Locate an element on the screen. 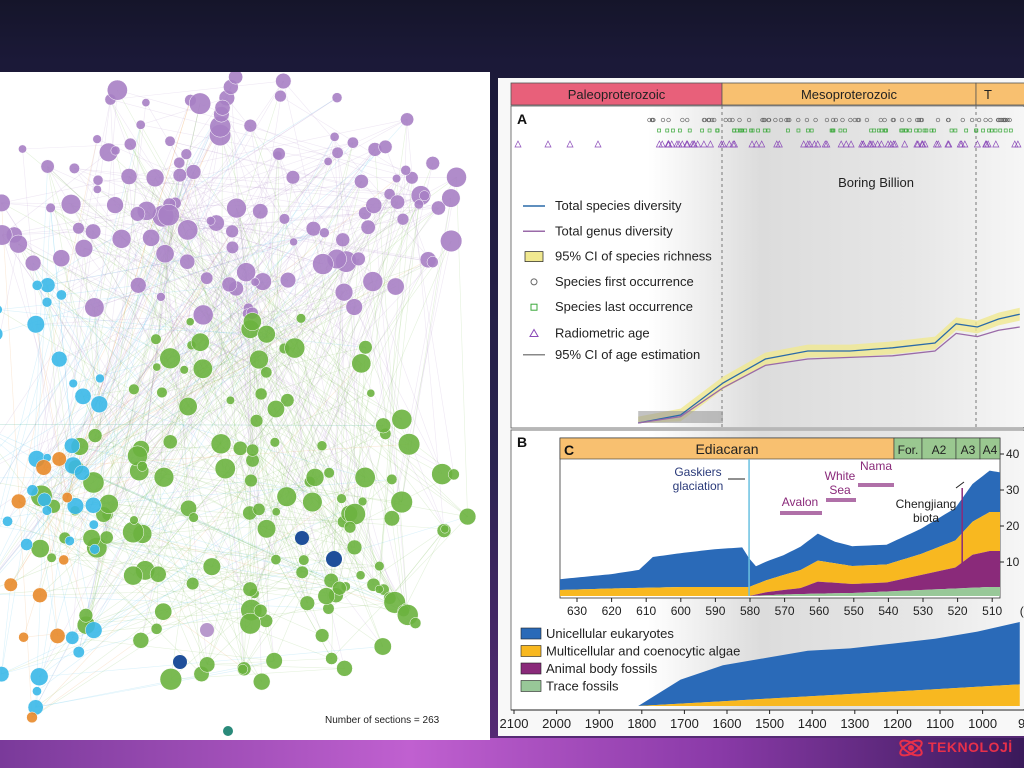  inset-x-tick-label: 530 is located at coordinates (923, 611).